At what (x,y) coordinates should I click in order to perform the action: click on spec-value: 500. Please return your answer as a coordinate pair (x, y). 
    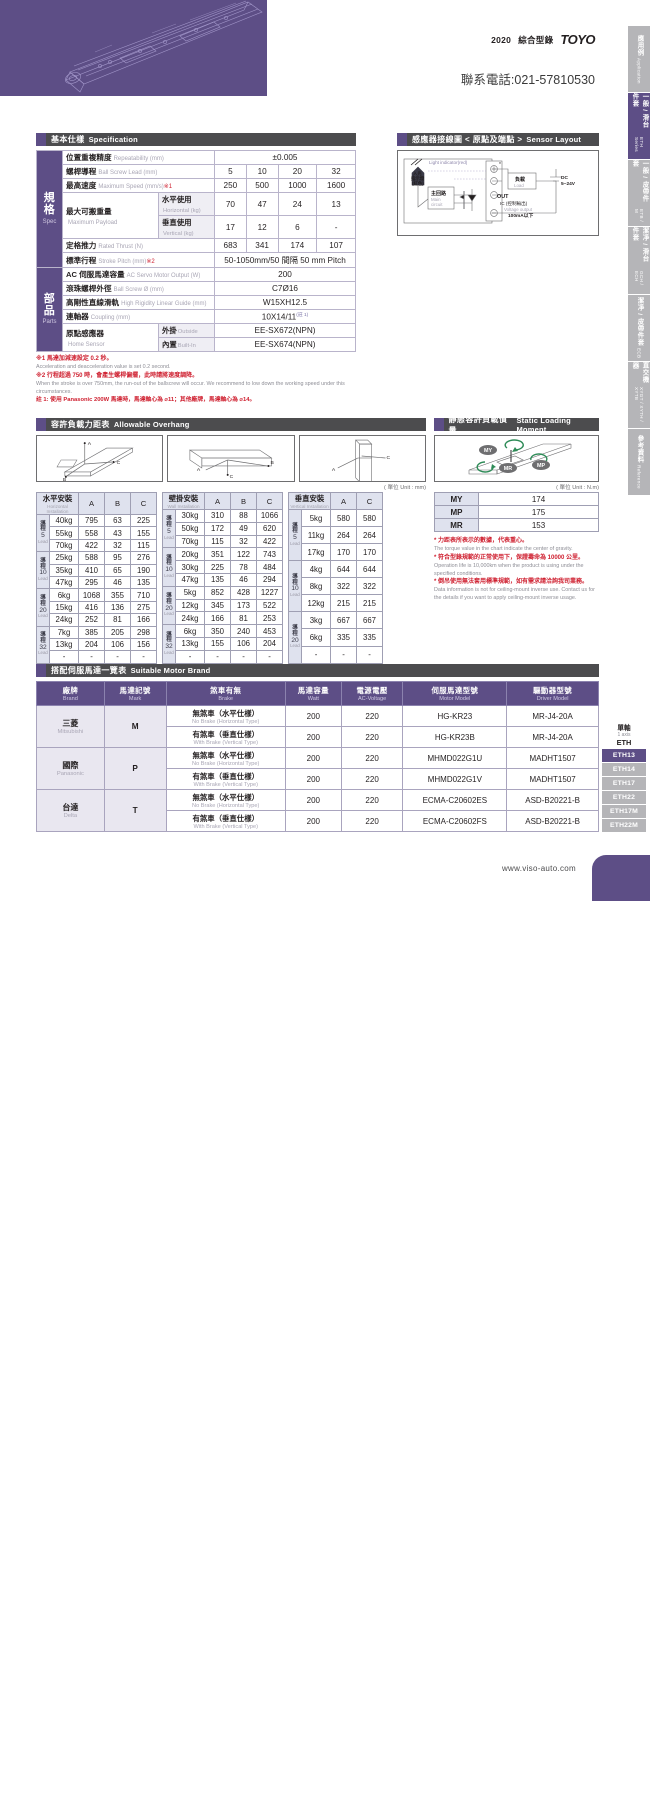
    Looking at the image, I should click on (262, 185).